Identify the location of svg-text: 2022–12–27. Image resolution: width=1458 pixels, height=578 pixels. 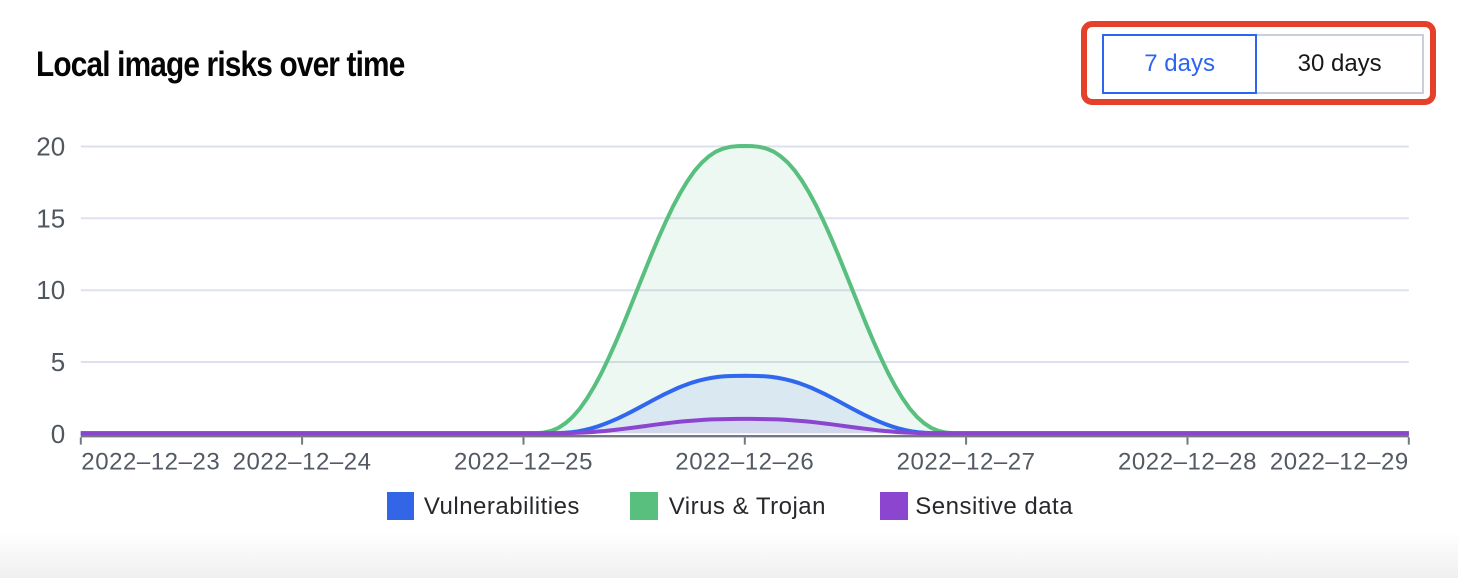
(966, 462).